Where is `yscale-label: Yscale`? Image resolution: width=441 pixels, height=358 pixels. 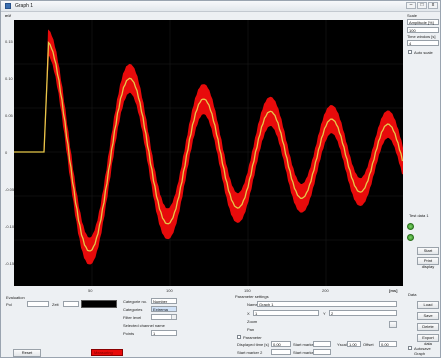 yscale-label: Yscale is located at coordinates (343, 344).